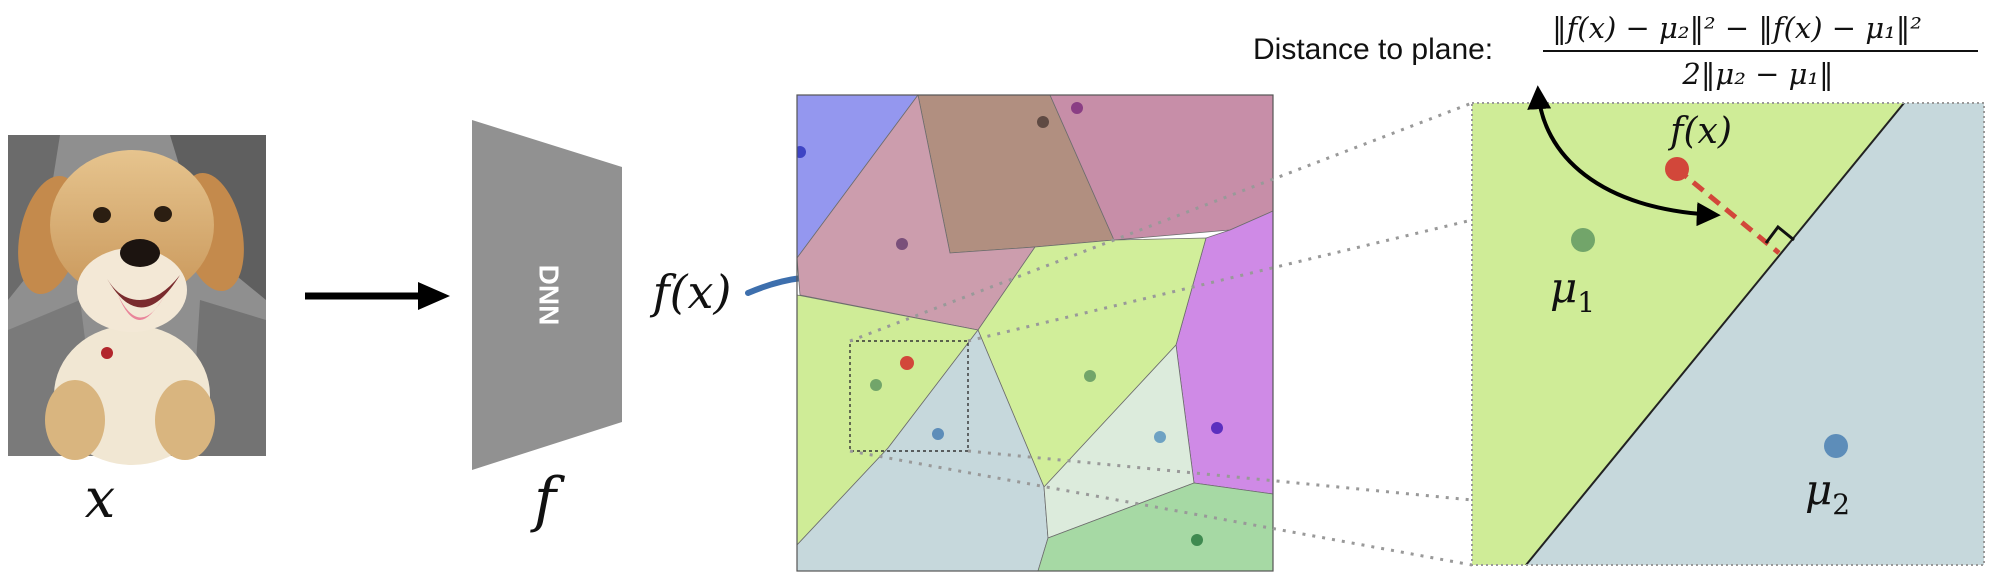 This screenshot has width=1996, height=576. What do you see at coordinates (1043, 122) in the screenshot?
I see `centroid-brown` at bounding box center [1043, 122].